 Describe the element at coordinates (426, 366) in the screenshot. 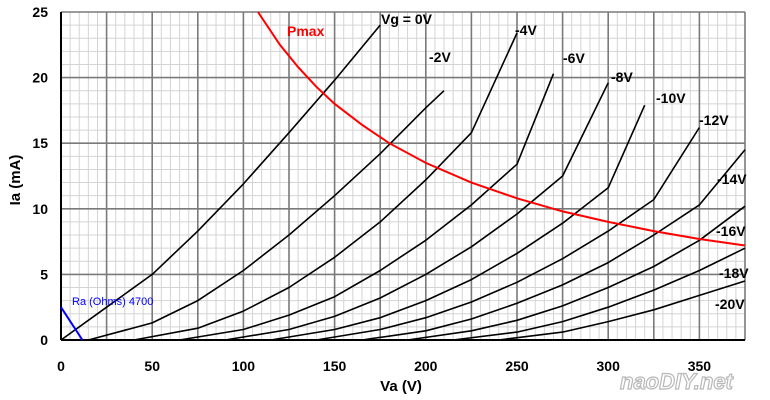

I see `x-tick-label: 200` at that location.